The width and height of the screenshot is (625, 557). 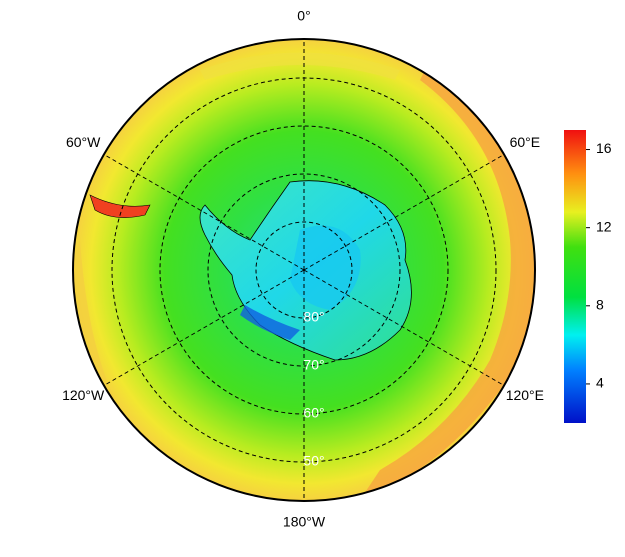 I want to click on latitude-label: 50°, so click(x=313, y=461).